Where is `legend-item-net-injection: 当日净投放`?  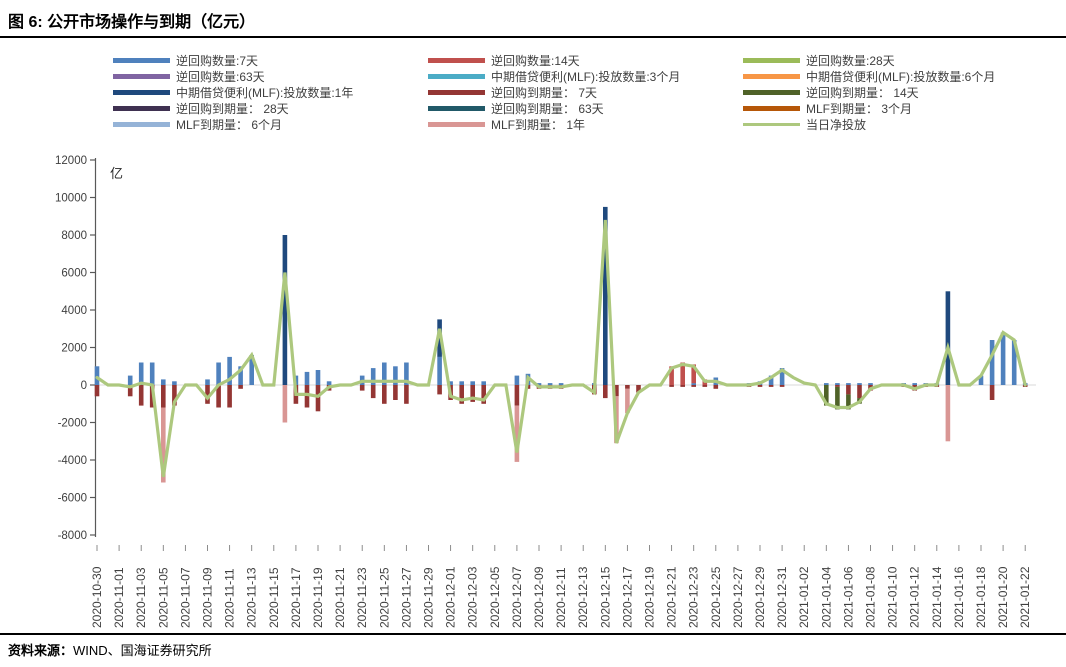
legend-item-net-injection: 当日净投放 is located at coordinates (869, 124).